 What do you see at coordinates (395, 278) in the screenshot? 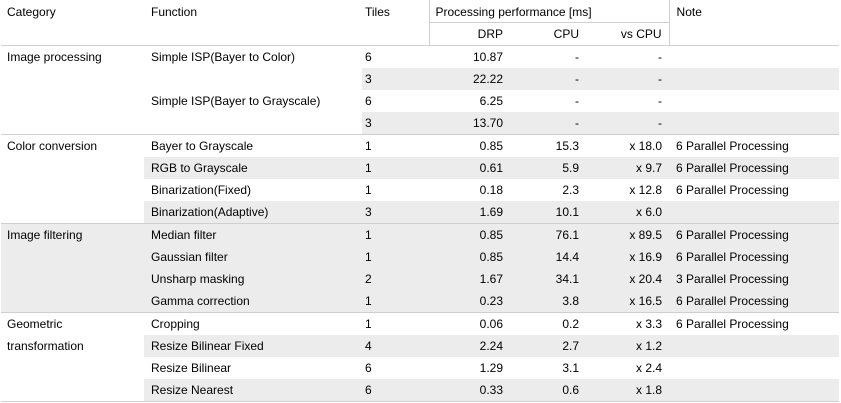
I see `tiles-cell: 2` at bounding box center [395, 278].